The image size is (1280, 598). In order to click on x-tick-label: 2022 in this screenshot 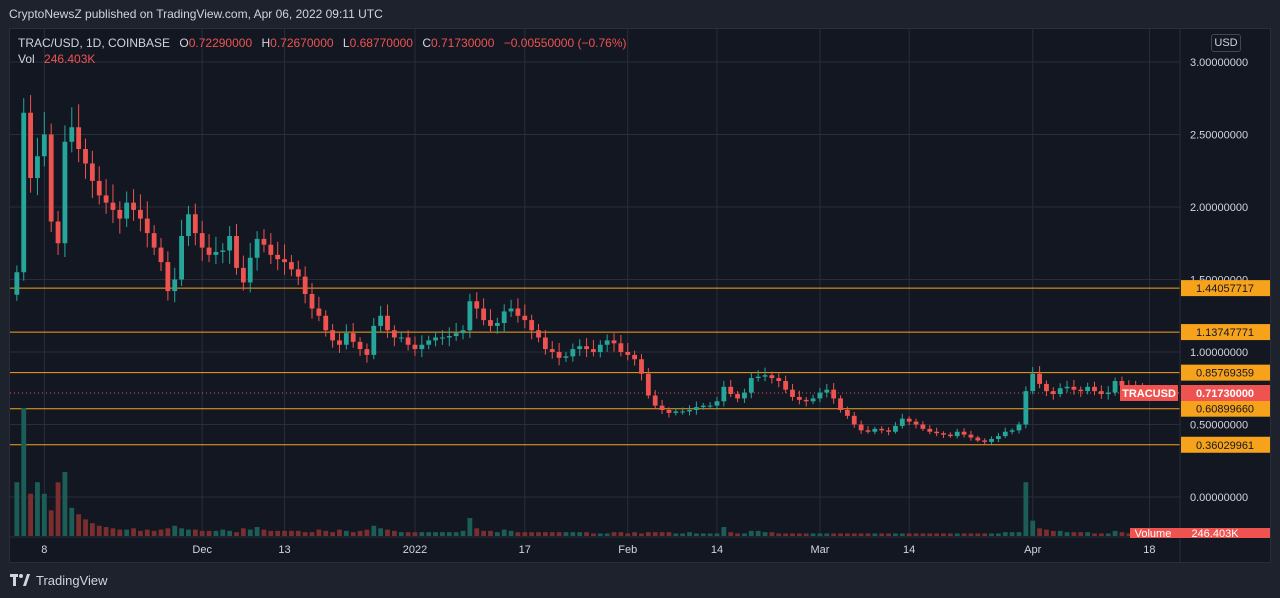, I will do `click(415, 550)`.